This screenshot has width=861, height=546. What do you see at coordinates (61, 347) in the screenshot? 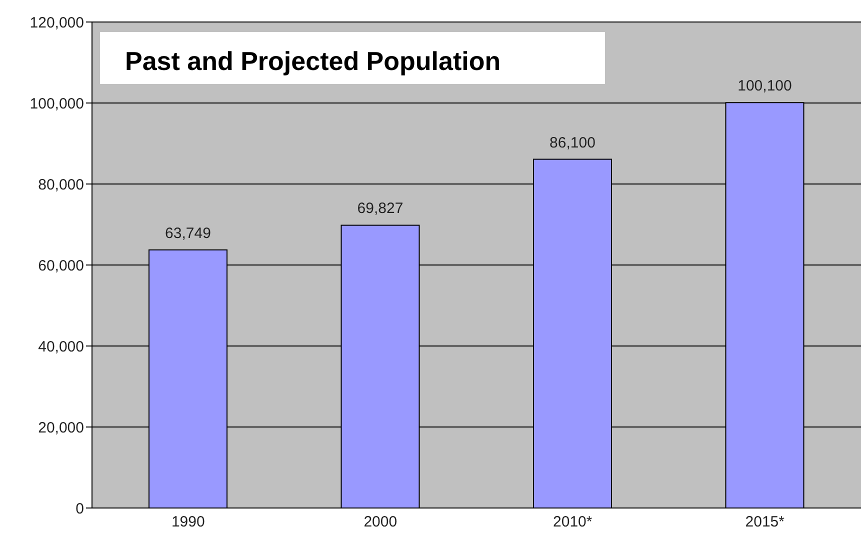
I see `y-tick-label: 40,000` at bounding box center [61, 347].